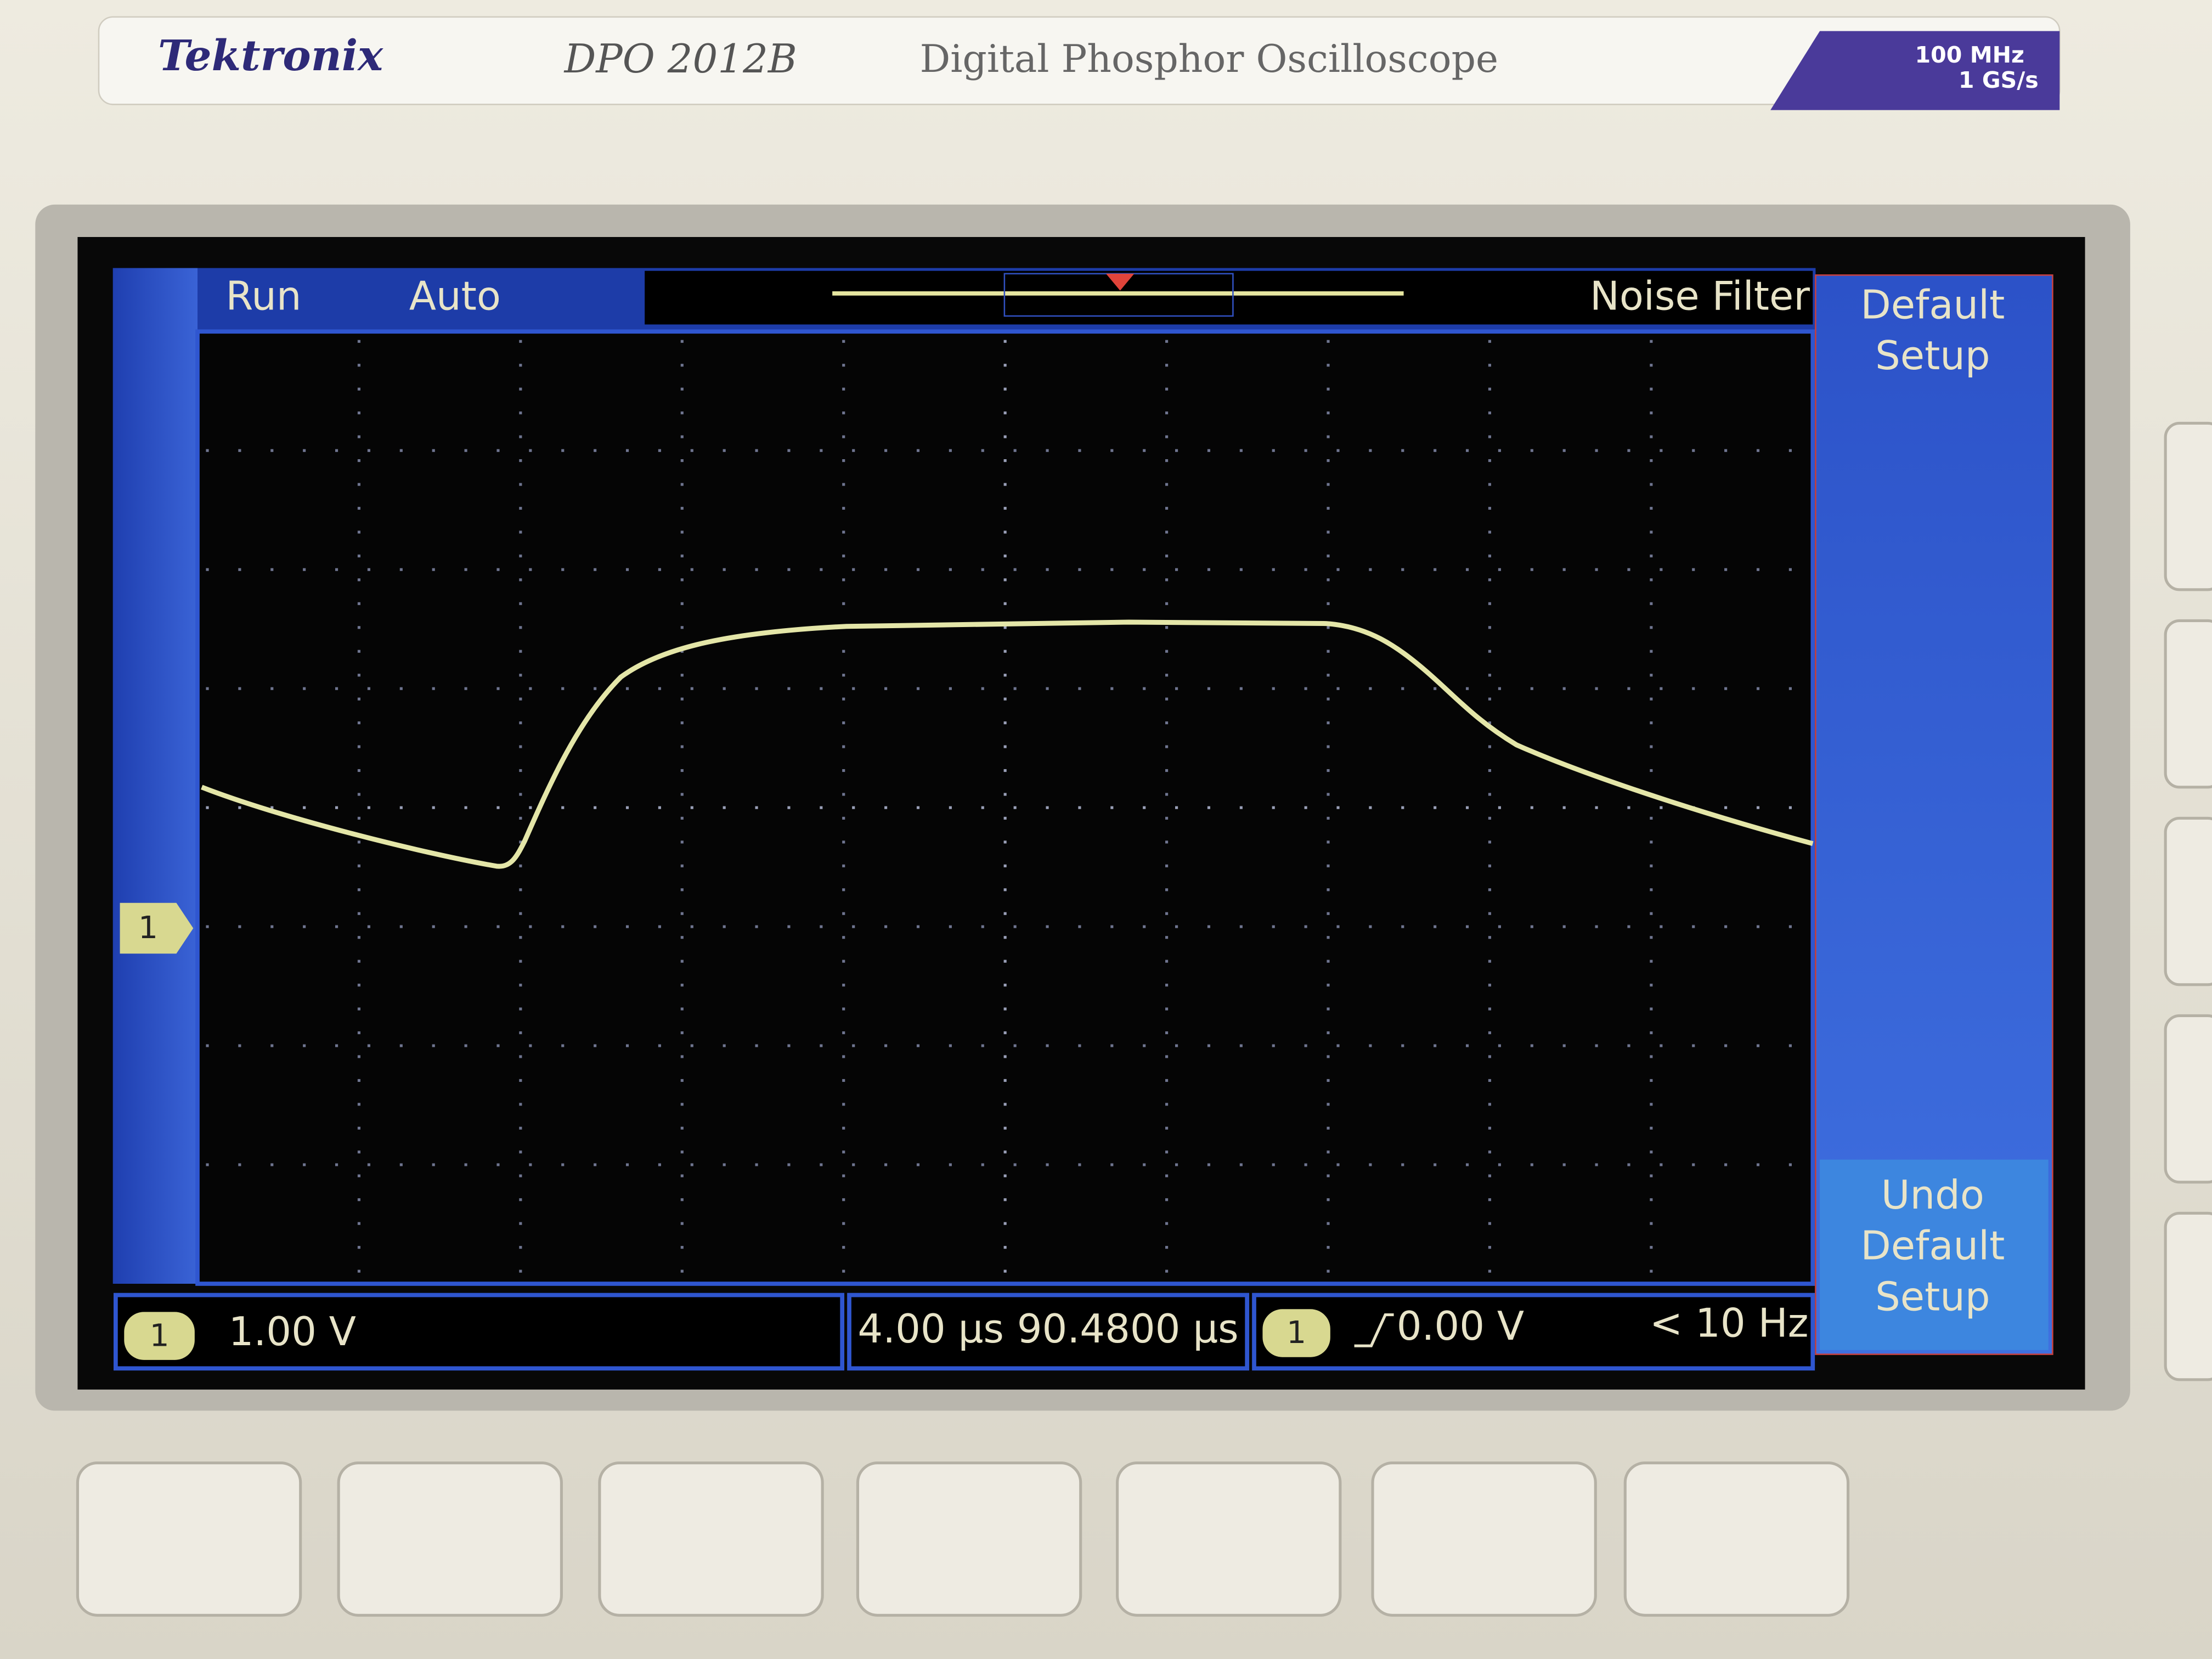 The image size is (2212, 1659). Describe the element at coordinates (1999, 80) in the screenshot. I see `sample-rate: 1 GS/s` at that location.